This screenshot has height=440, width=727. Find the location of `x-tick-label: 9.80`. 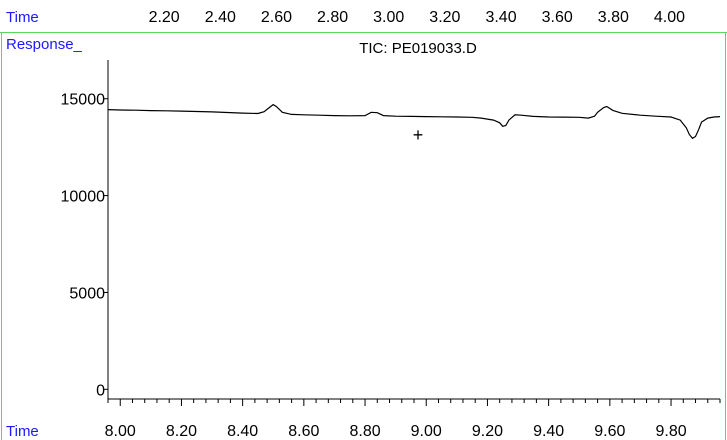

x-tick-label: 9.80 is located at coordinates (670, 431).